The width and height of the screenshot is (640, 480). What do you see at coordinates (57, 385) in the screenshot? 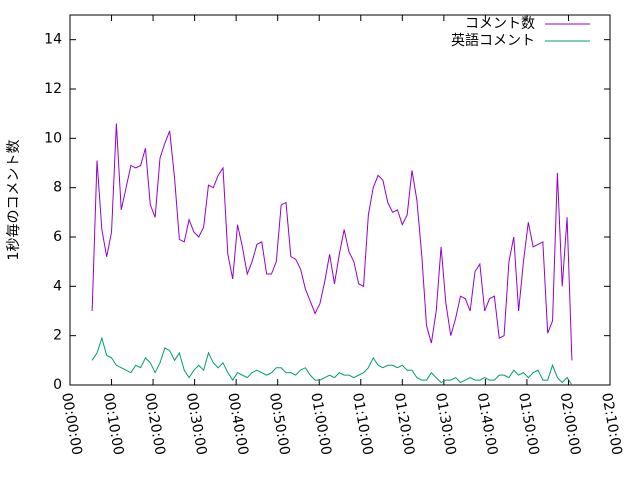
I see `y-tick-label: 0` at bounding box center [57, 385].